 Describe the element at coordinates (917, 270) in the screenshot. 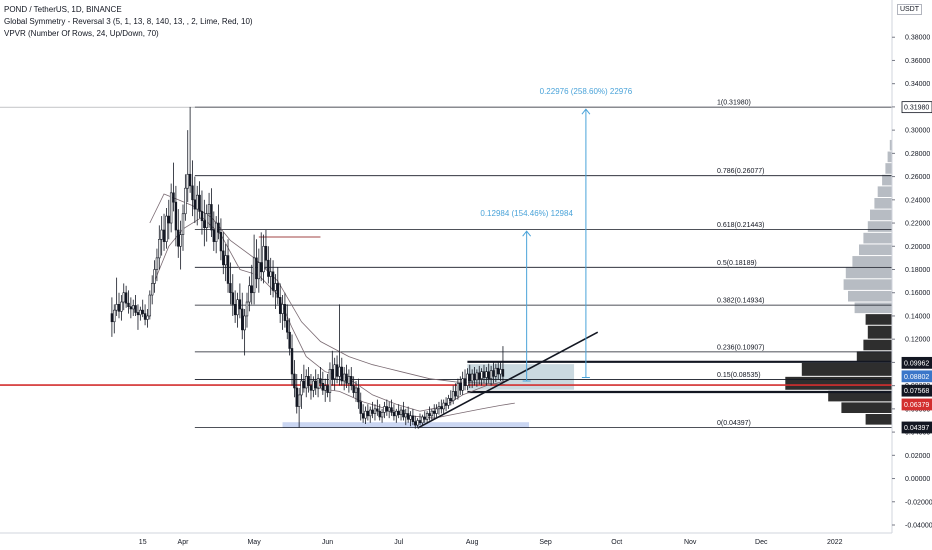

I see `price-tick-label: 0.18000` at that location.